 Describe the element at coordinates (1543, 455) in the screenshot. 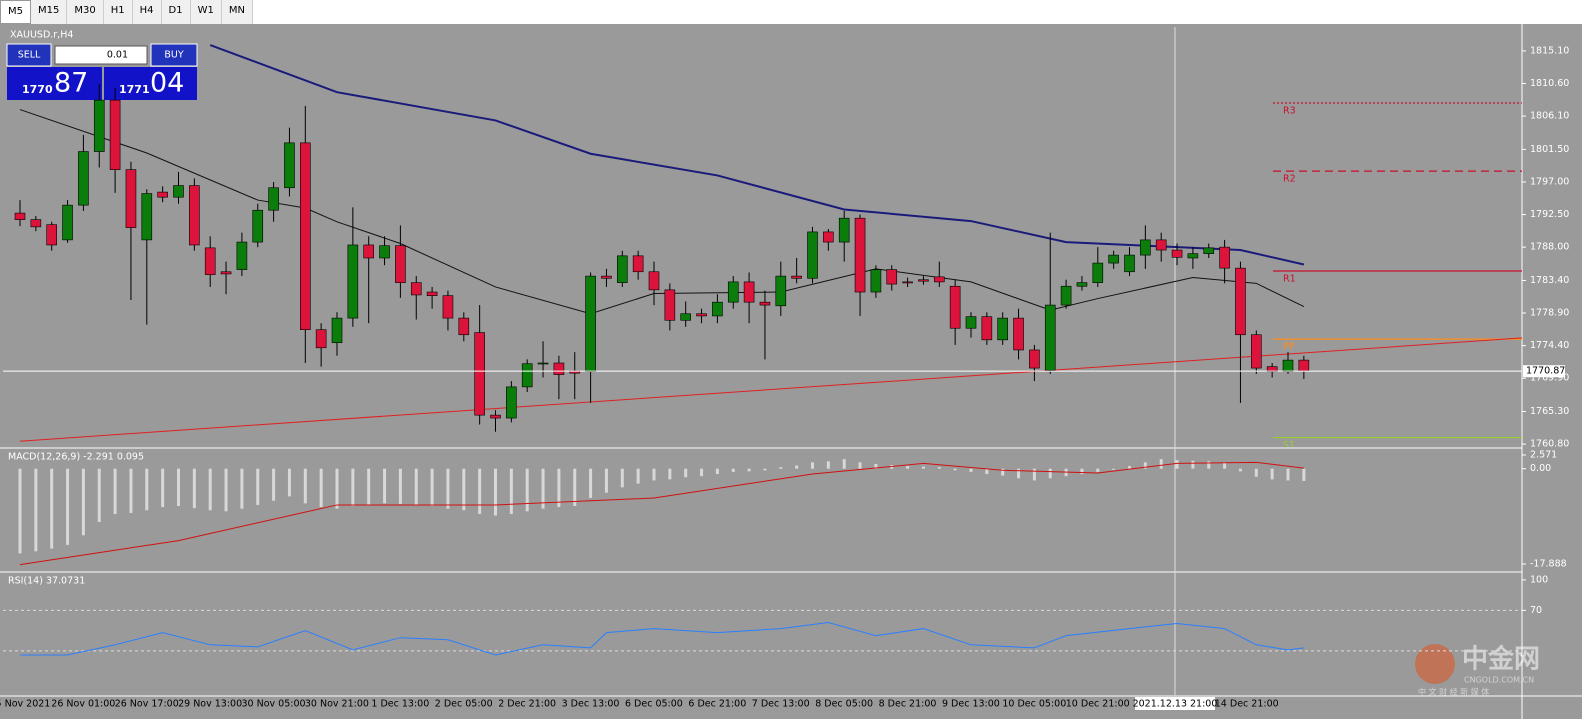

I see `y-tick-label: 2.571` at that location.